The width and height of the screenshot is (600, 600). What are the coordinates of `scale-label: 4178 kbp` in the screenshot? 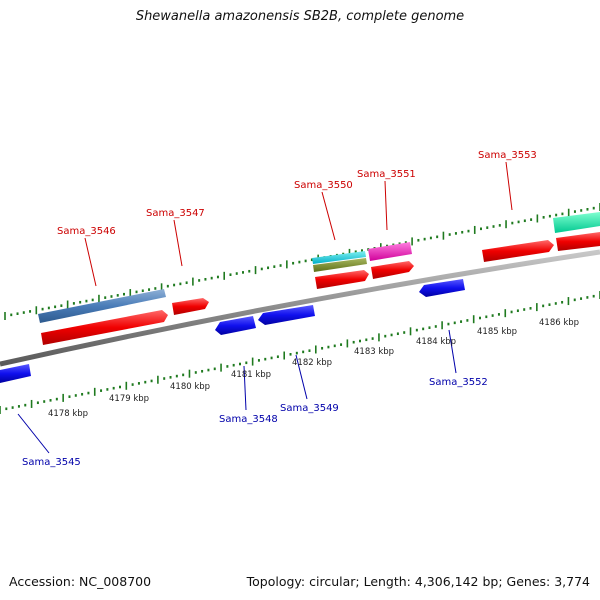 It's located at (68, 414).